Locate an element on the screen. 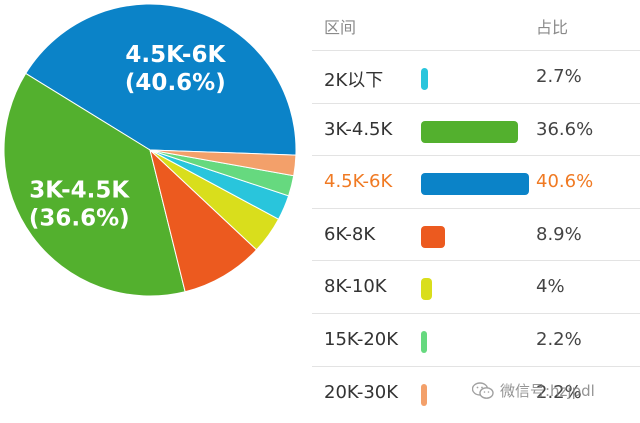  row-share-value: 2.7% is located at coordinates (559, 76).